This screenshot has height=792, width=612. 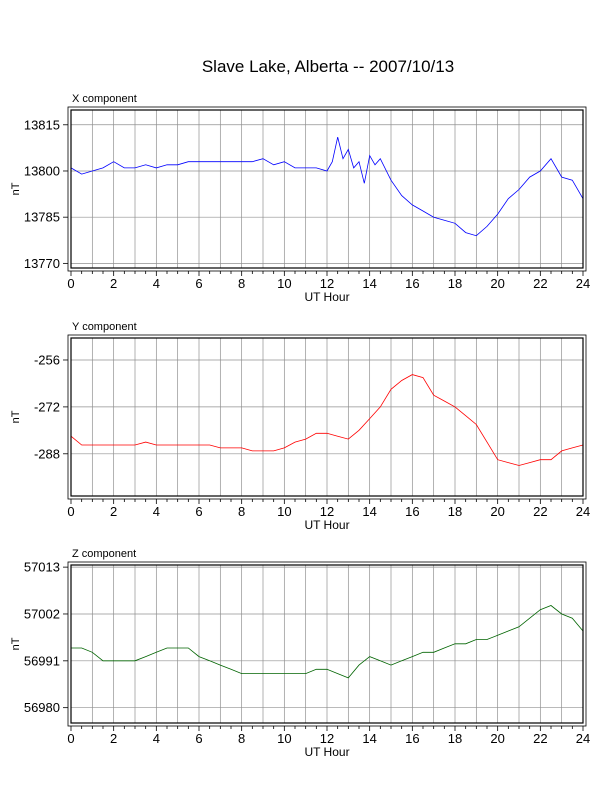 What do you see at coordinates (327, 420) in the screenshot?
I see `series-line-y` at bounding box center [327, 420].